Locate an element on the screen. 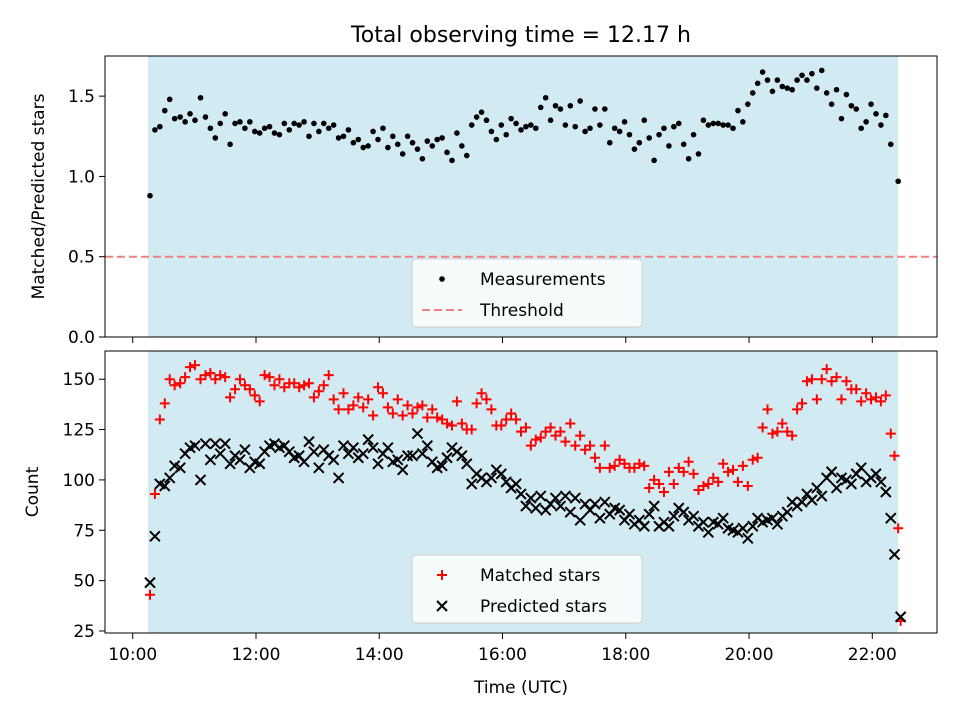 Image resolution: width=960 pixels, height=720 pixels. y-tick-label: 50 is located at coordinates (84, 582).